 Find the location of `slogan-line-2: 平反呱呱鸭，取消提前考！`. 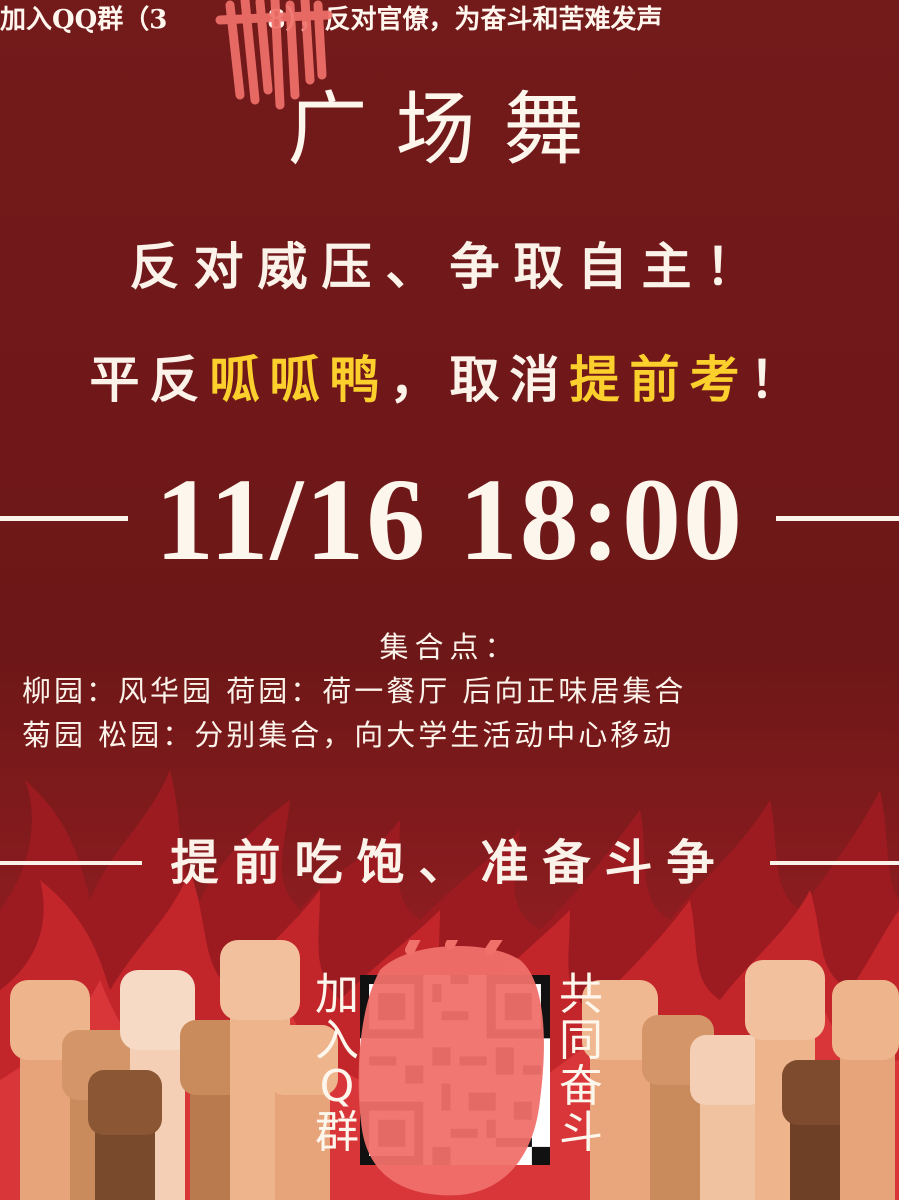

slogan-line-2: 平反呱呱鸭，取消提前考！ is located at coordinates (449, 380).